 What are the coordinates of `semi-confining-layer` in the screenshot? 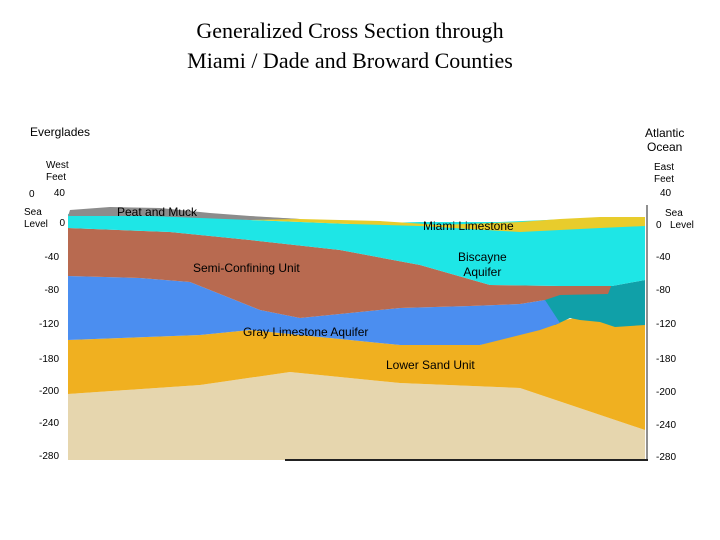 It's located at (340, 273).